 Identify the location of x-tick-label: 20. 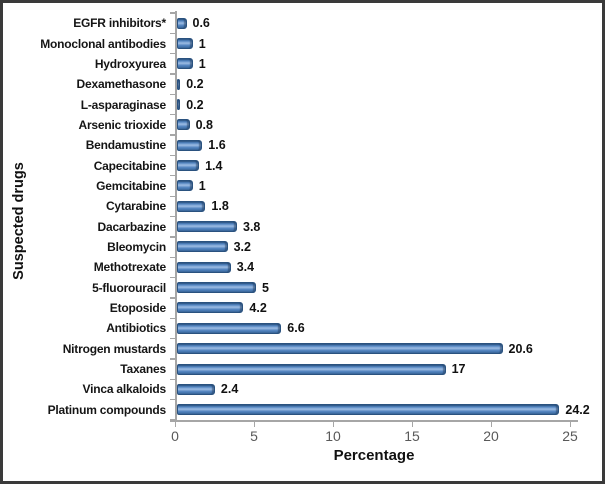
(491, 436).